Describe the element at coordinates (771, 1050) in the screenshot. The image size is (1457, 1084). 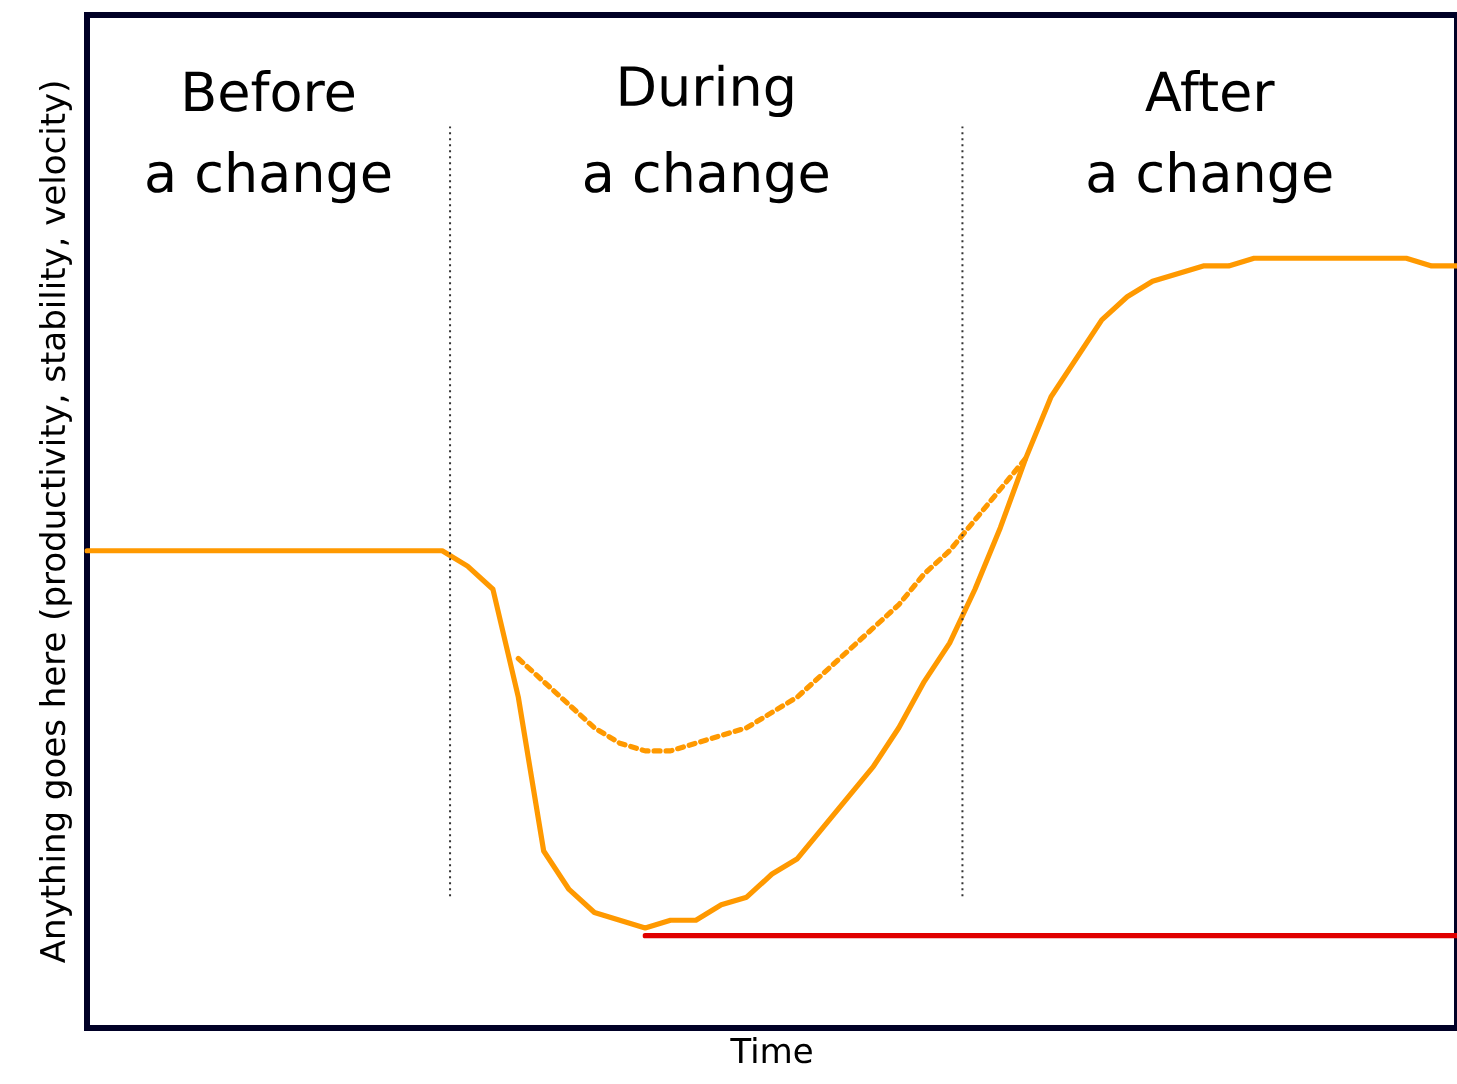
I see `x-axis-title: Time` at that location.